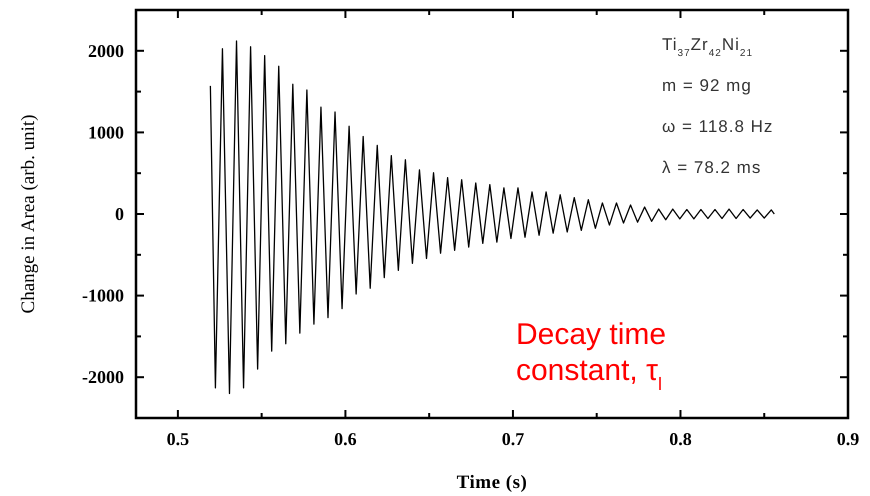 The height and width of the screenshot is (496, 870). What do you see at coordinates (680, 439) in the screenshot?
I see `x-tick-label: 0.8` at bounding box center [680, 439].